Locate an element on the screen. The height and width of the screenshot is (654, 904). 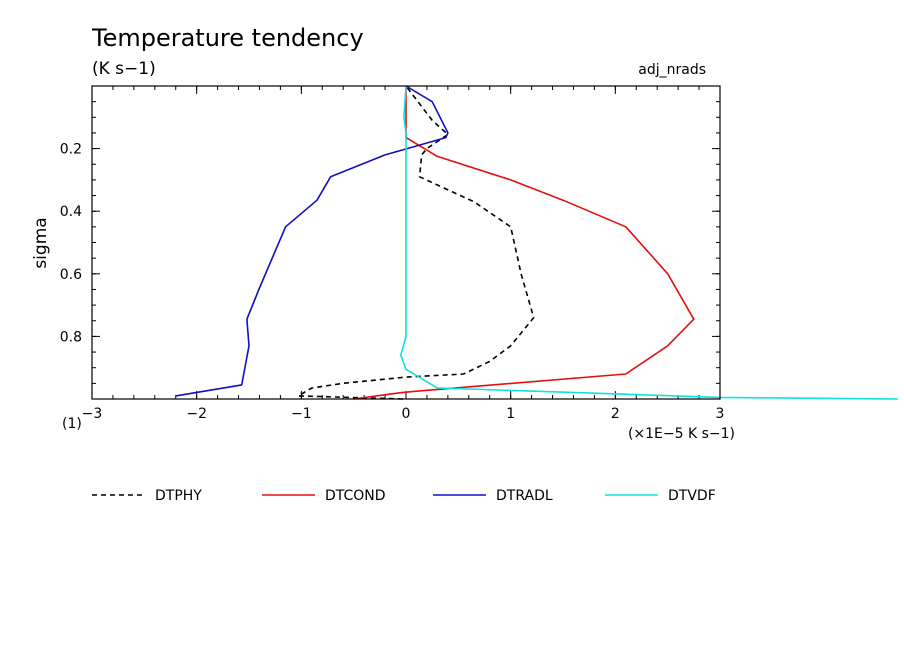
x-axis-label: (×1E−5 K s−1) is located at coordinates (681, 434).